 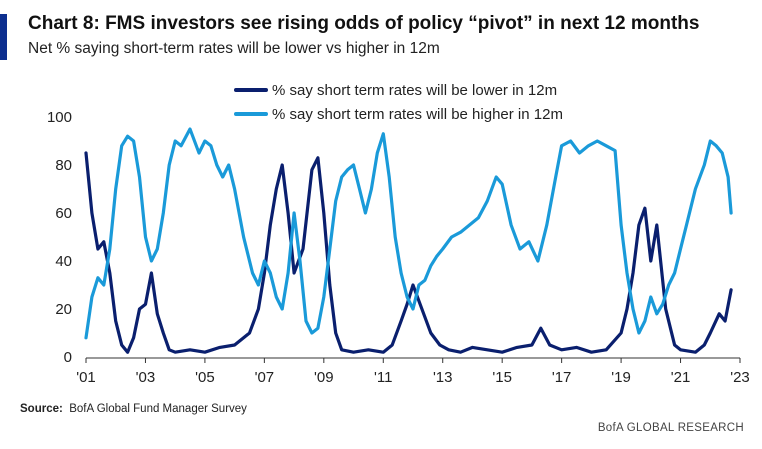 I want to click on source-note: Source: BofA Global Fund Manager Survey, so click(x=133, y=409).